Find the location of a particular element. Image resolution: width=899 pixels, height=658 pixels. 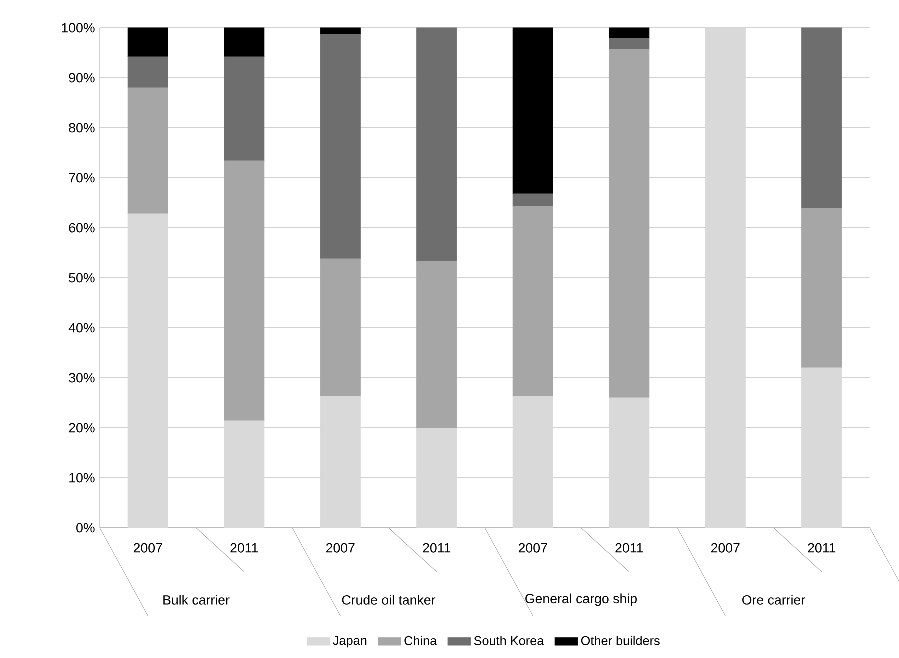

legend-label: Japan is located at coordinates (350, 642).